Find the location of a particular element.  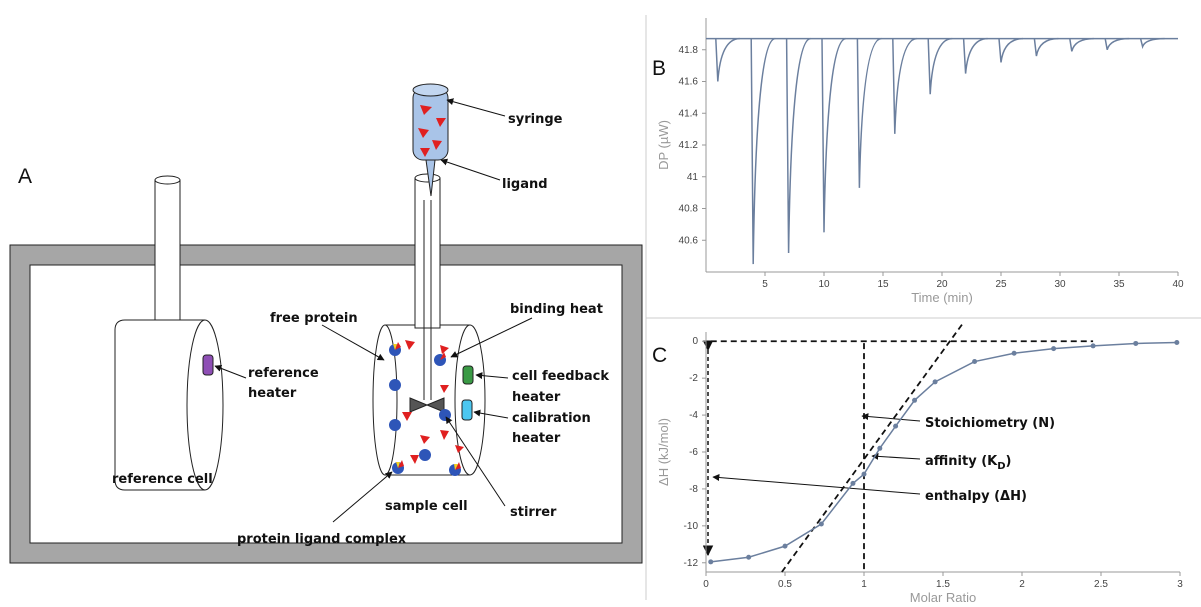

y-axis-title: ΔH (kJ/mol) is located at coordinates (663, 452).